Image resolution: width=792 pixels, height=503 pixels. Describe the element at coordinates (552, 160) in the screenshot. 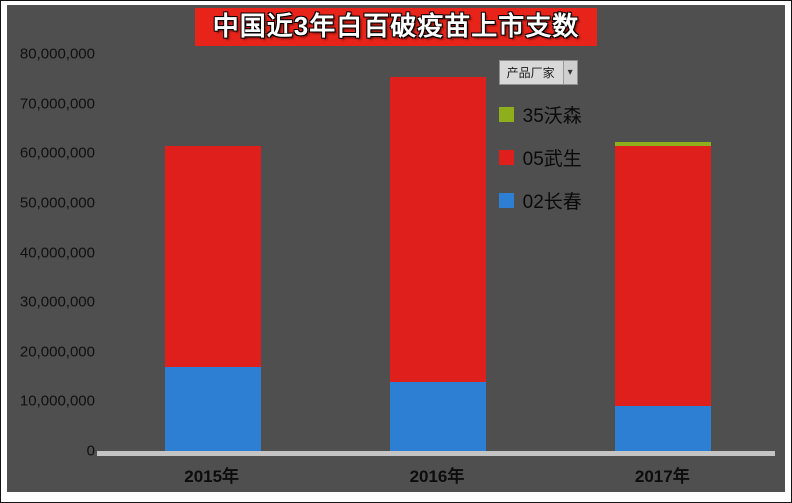

I see `legend-label: 05武生` at that location.